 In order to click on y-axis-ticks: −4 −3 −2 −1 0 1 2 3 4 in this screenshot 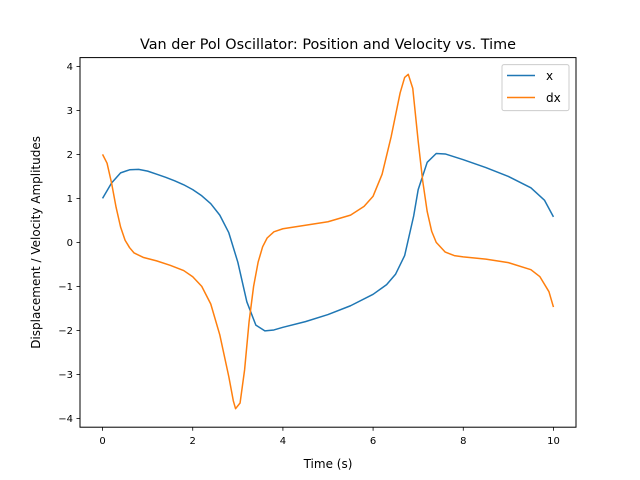, I will do `click(69, 243)`.